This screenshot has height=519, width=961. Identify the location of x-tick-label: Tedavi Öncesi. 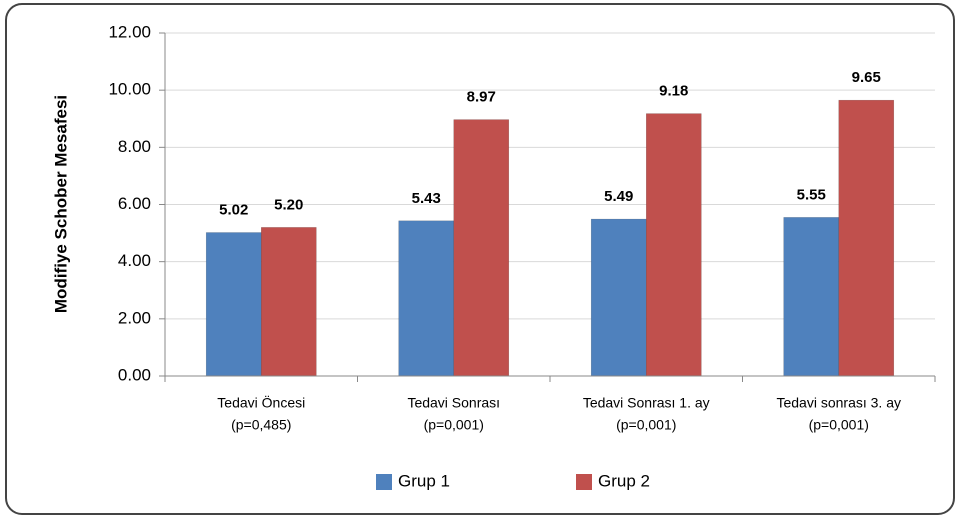
(261, 402).